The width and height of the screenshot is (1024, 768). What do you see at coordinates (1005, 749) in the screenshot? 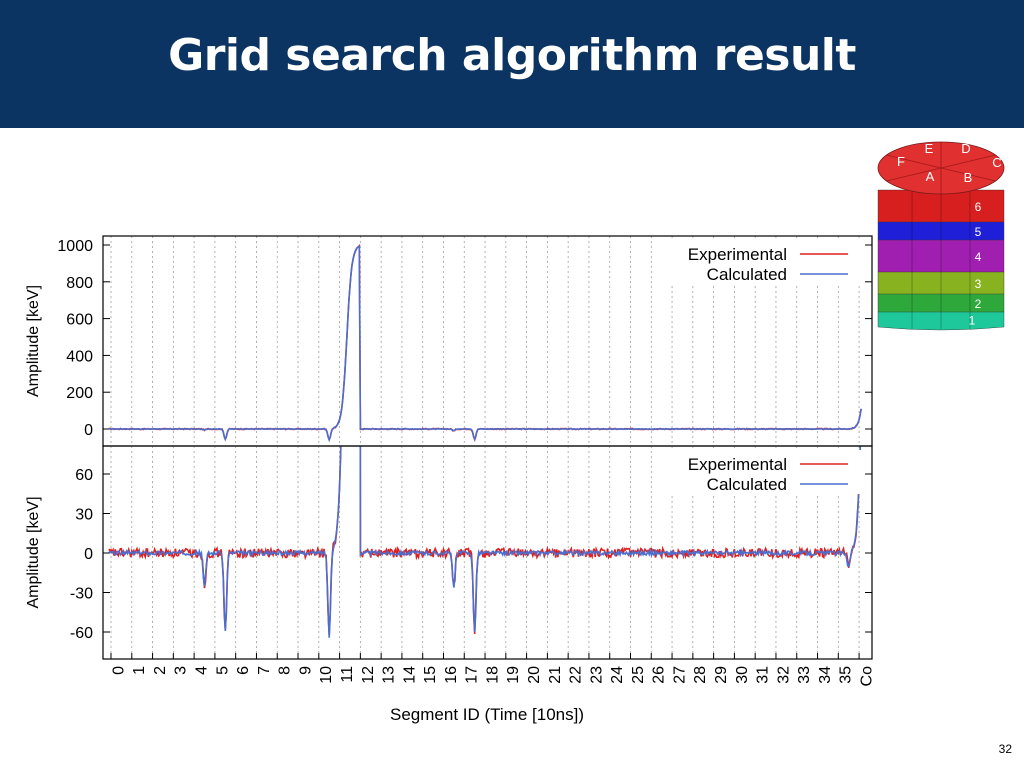
I see `page-number: 32` at bounding box center [1005, 749].